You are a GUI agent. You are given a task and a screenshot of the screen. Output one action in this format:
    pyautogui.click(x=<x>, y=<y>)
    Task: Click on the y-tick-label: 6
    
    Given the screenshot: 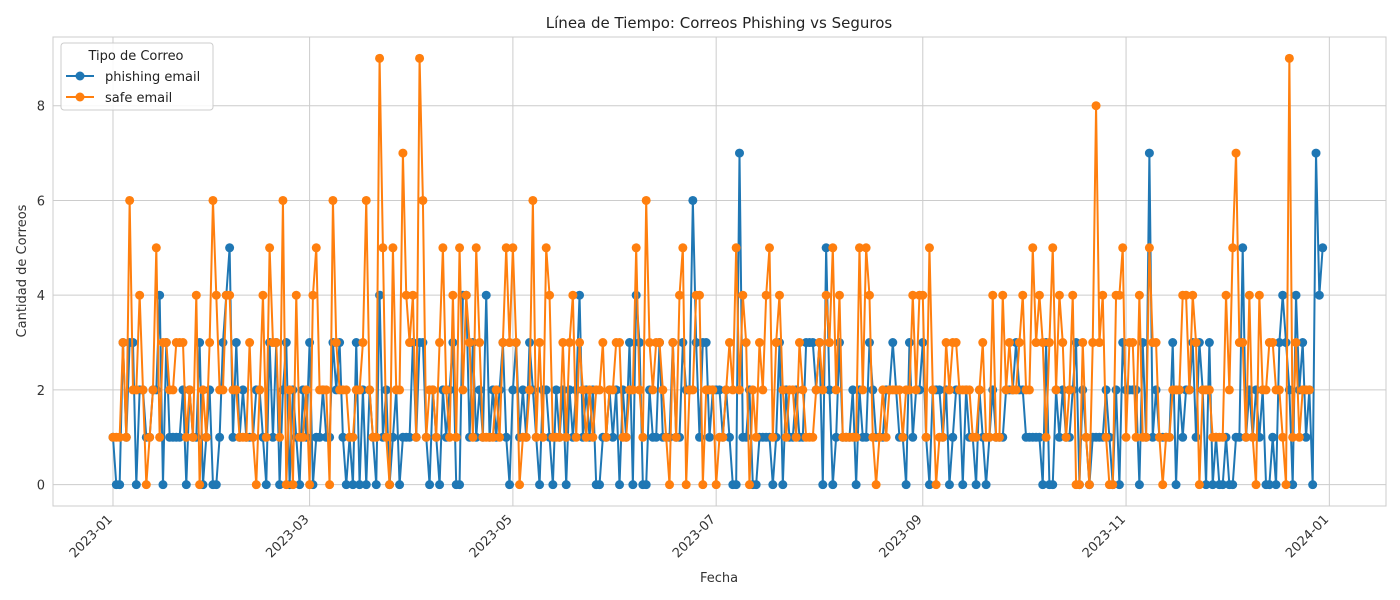 What is the action you would take?
    pyautogui.click(x=41, y=201)
    